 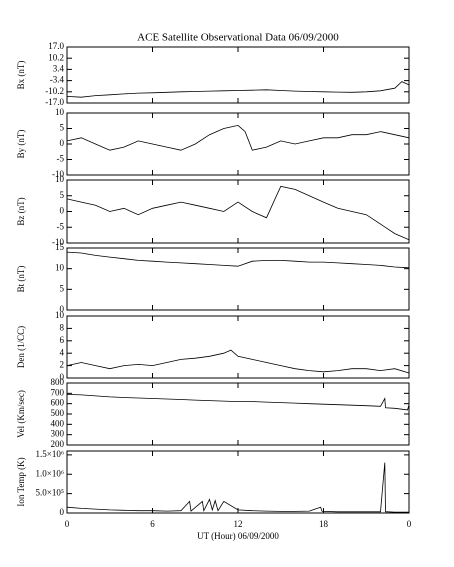 What do you see at coordinates (58, 413) in the screenshot?
I see `y-tick-label: 500` at bounding box center [58, 413].